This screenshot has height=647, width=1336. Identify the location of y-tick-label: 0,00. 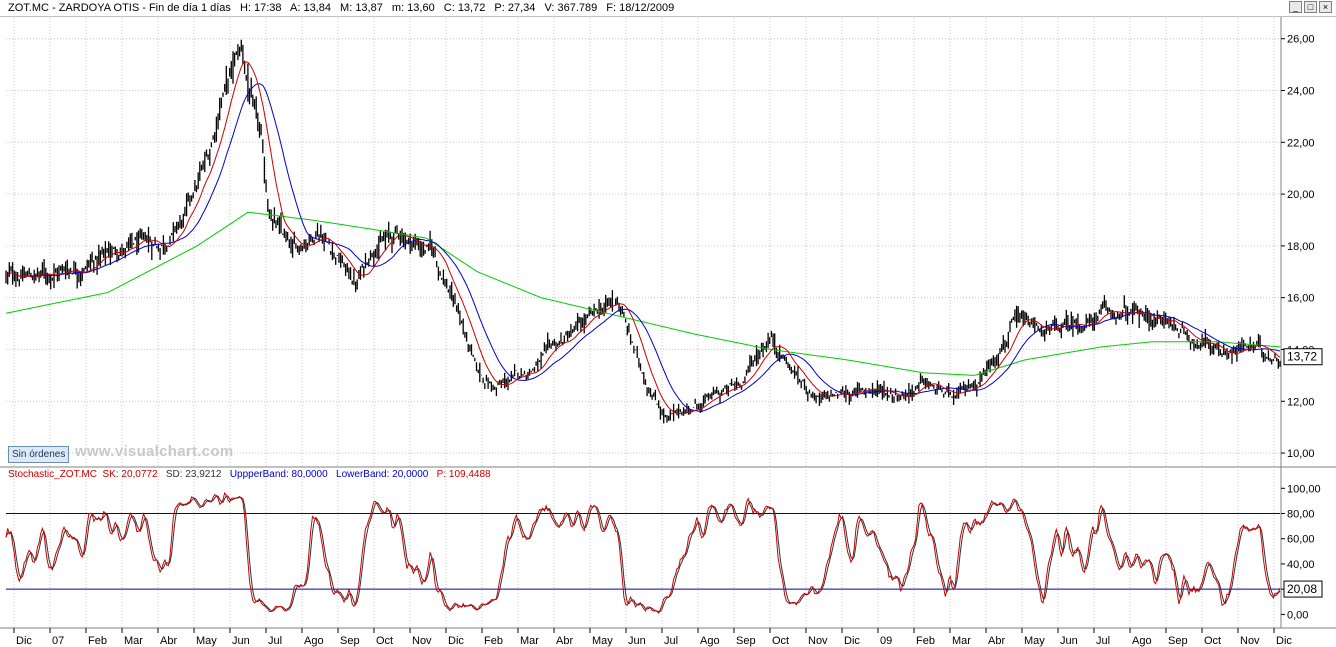
(1297, 615).